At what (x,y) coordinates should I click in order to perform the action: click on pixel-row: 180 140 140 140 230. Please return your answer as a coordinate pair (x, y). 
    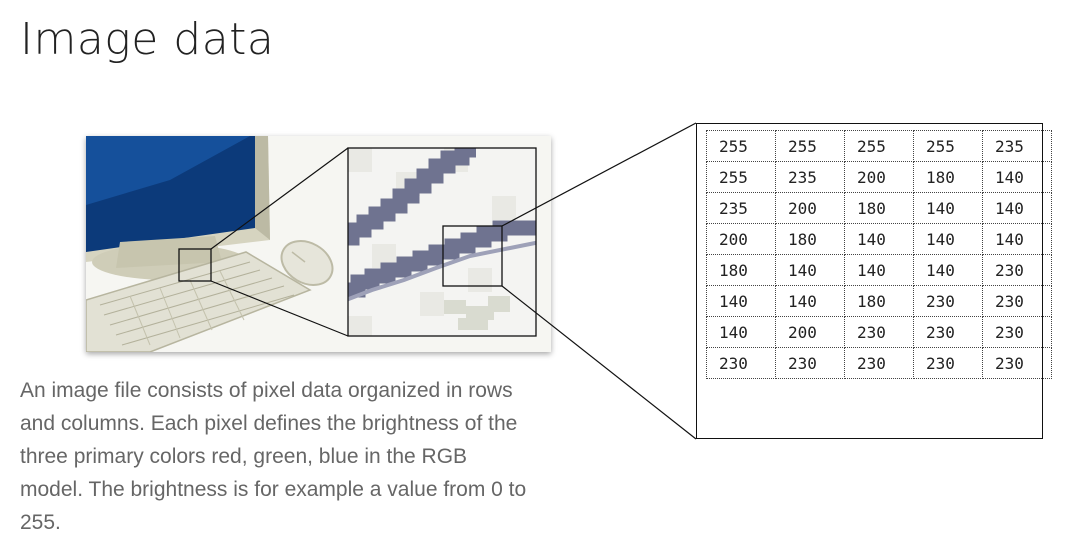
    Looking at the image, I should click on (879, 270).